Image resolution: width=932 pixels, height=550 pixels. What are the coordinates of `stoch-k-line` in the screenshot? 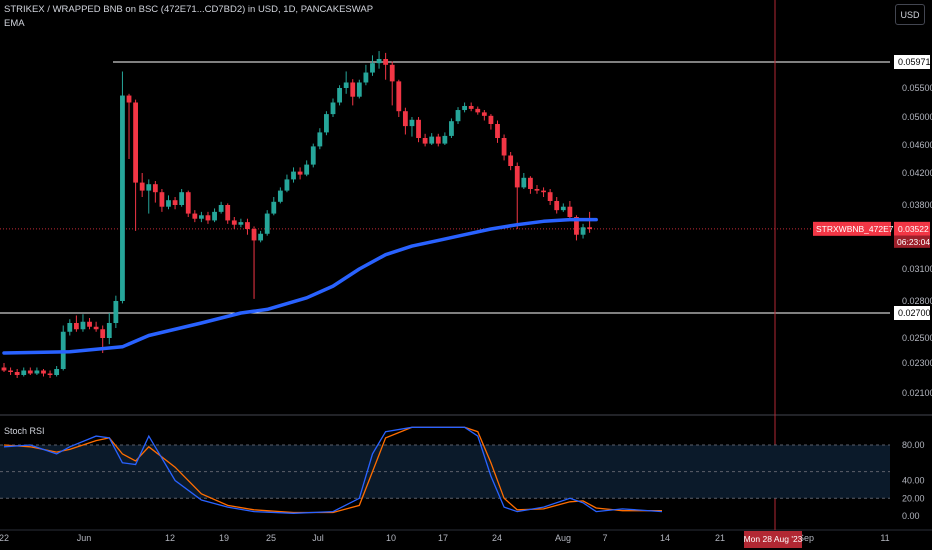 It's located at (333, 470).